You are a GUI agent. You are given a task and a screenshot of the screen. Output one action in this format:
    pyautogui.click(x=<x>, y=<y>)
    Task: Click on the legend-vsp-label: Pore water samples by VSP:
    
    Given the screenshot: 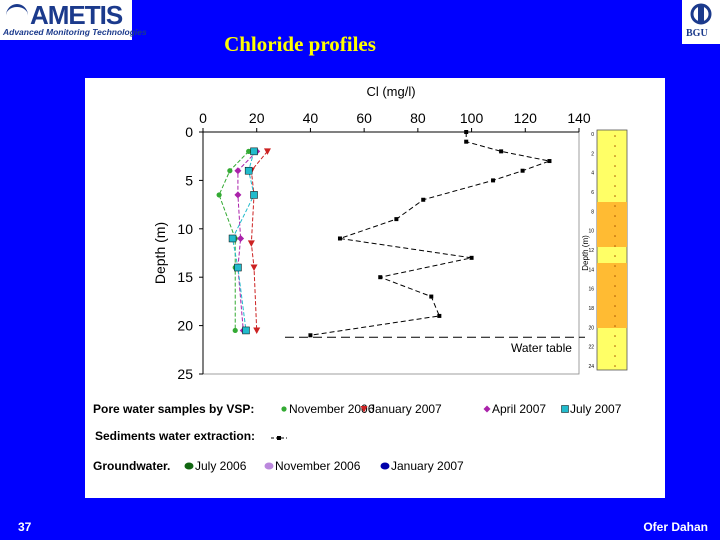 What is the action you would take?
    pyautogui.click(x=173, y=409)
    